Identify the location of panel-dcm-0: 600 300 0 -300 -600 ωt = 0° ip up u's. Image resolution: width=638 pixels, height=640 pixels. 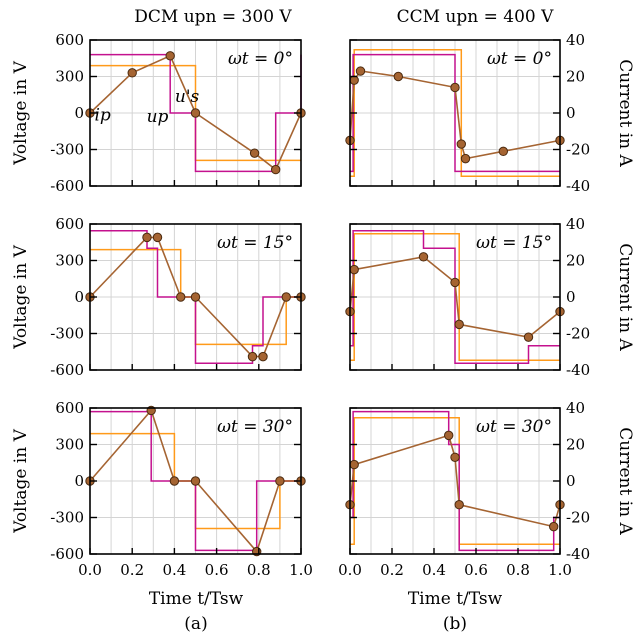
(178, 113).